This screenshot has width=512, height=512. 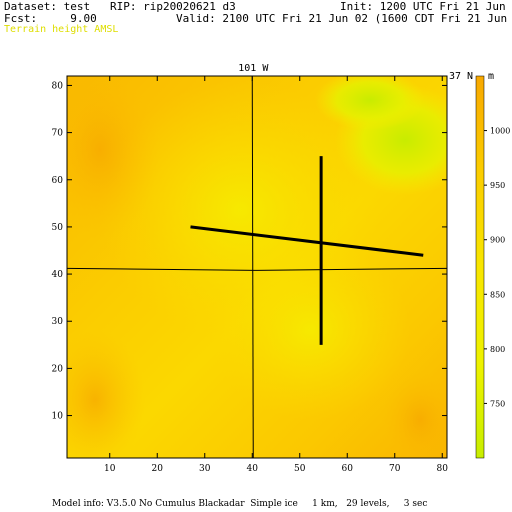 What do you see at coordinates (253, 469) in the screenshot?
I see `x-tick-label: 40` at bounding box center [253, 469].